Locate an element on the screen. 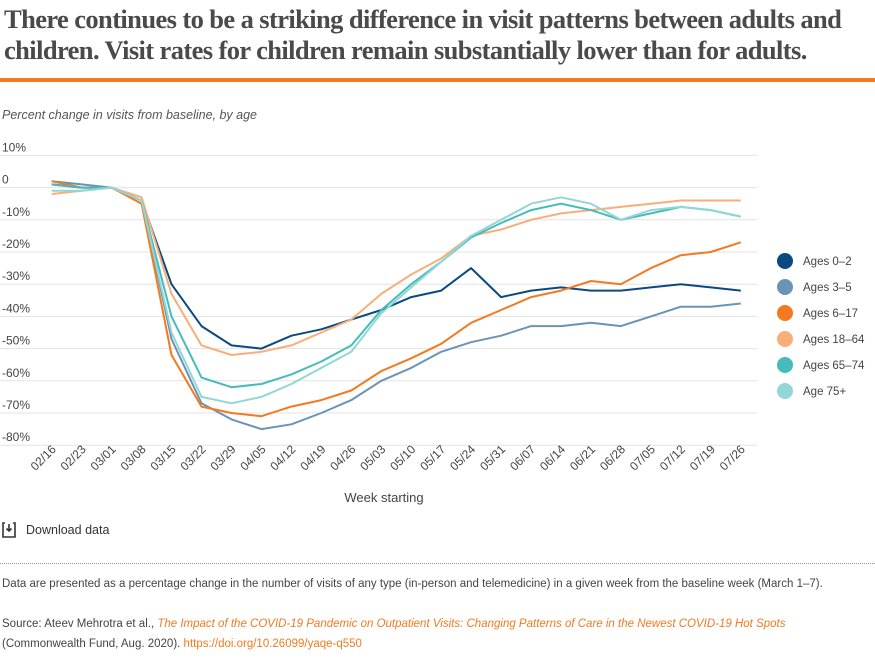 Image resolution: width=875 pixels, height=660 pixels. legend-label: Age 75+ is located at coordinates (824, 392).